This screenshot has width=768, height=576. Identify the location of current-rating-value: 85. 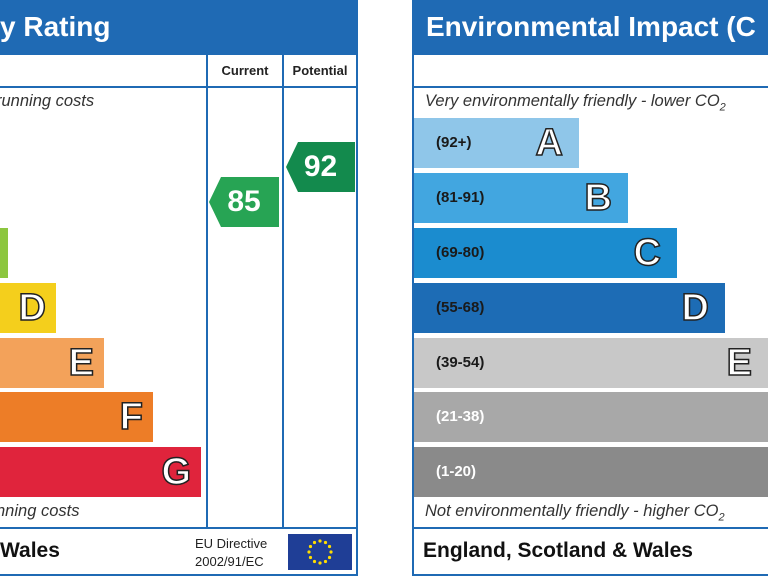
(244, 201).